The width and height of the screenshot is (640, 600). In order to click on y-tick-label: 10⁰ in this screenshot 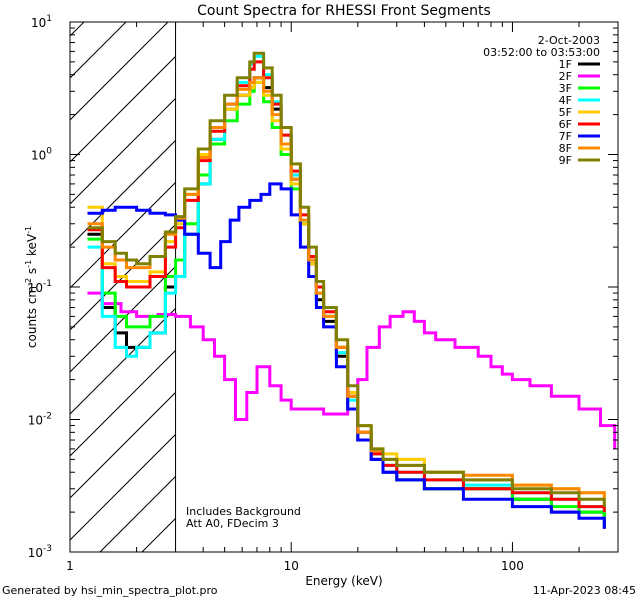, I will do `click(41, 155)`.